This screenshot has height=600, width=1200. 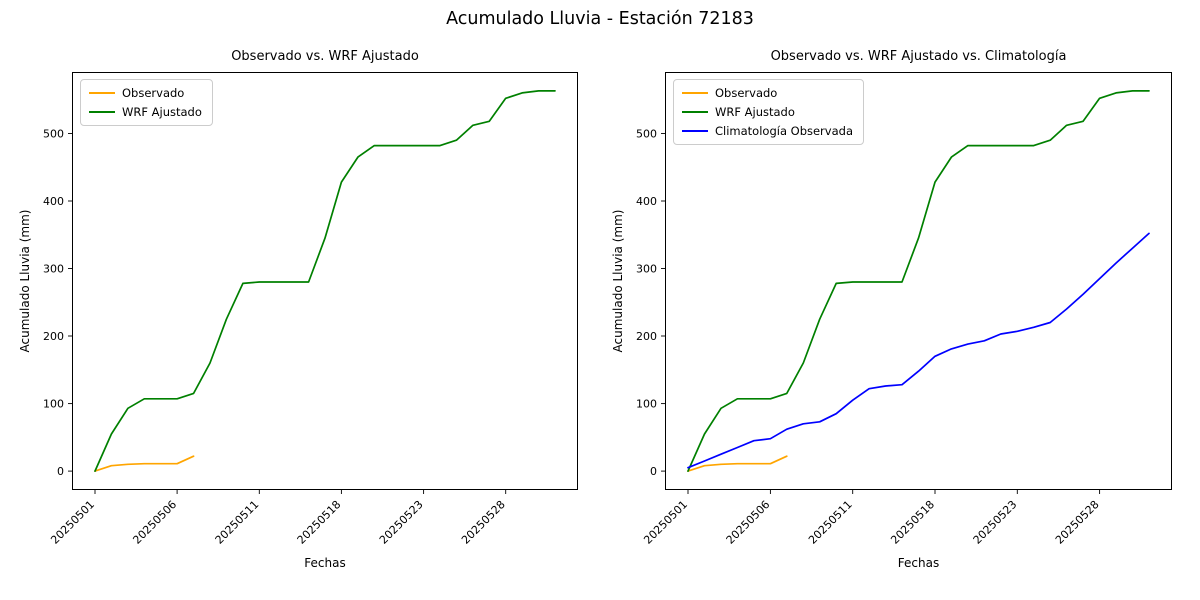 What do you see at coordinates (784, 131) in the screenshot?
I see `legend-label: Climatología Observada` at bounding box center [784, 131].